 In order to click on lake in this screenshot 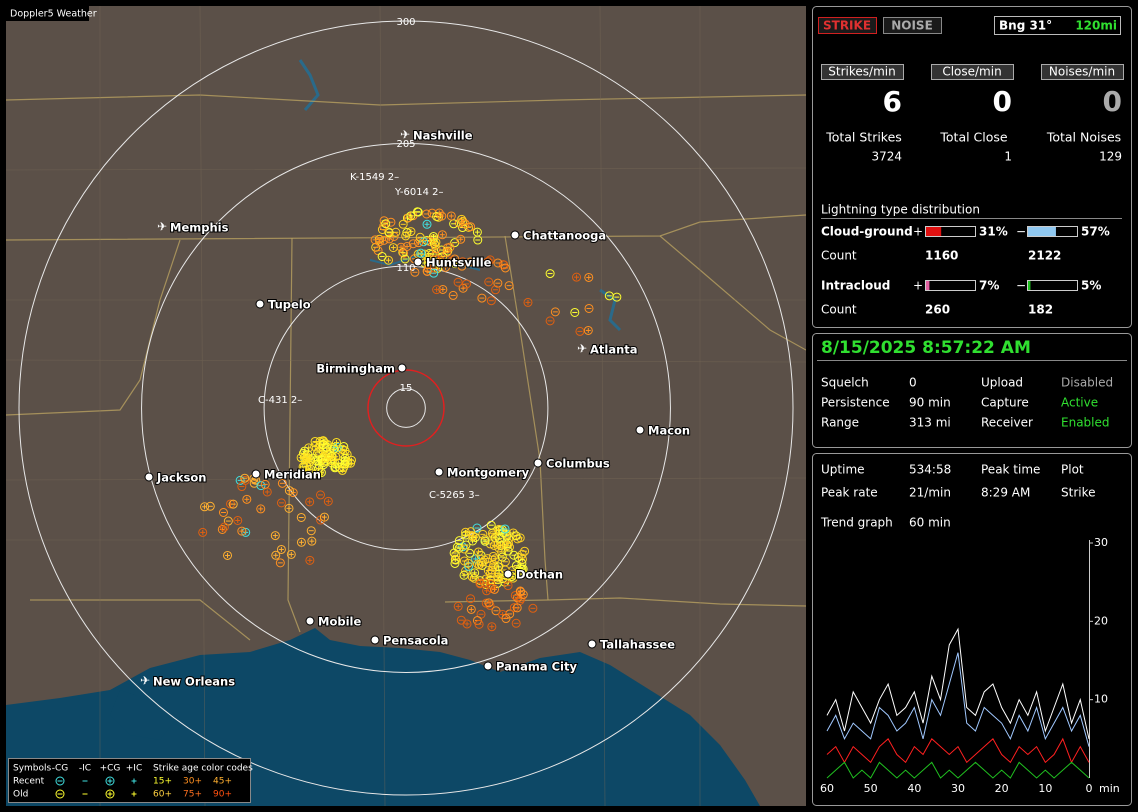, I will do `click(610, 310)`.